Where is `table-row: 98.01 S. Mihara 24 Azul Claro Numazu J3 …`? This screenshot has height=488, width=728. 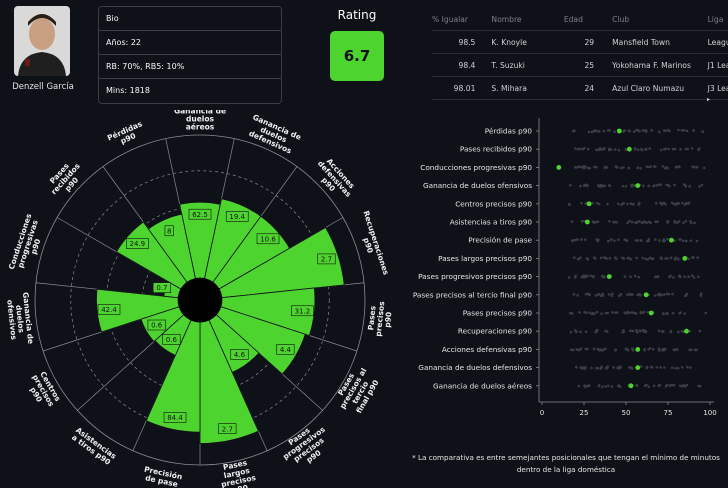 table-row: 98.01 S. Mihara 24 Azul Claro Numazu J3 … is located at coordinates (580, 88).